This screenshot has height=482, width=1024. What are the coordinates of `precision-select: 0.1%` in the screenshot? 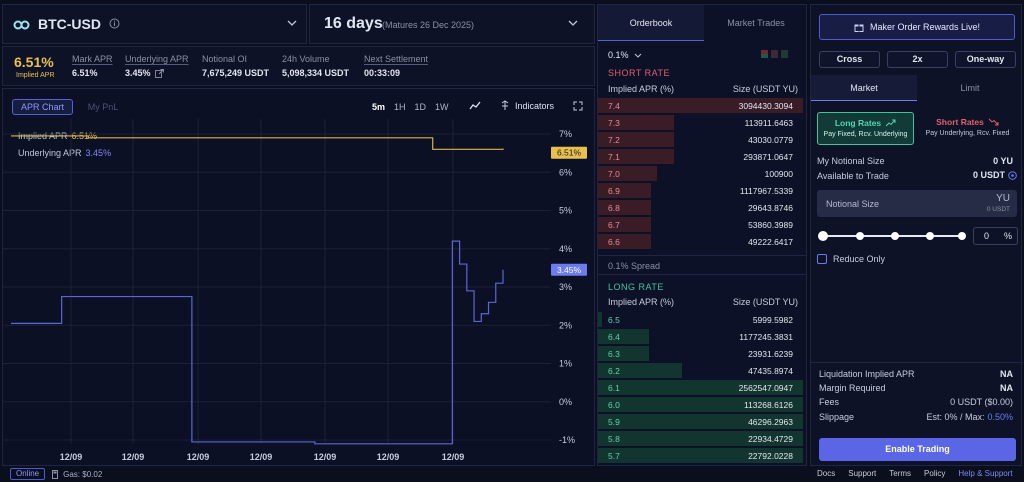 It's located at (625, 55).